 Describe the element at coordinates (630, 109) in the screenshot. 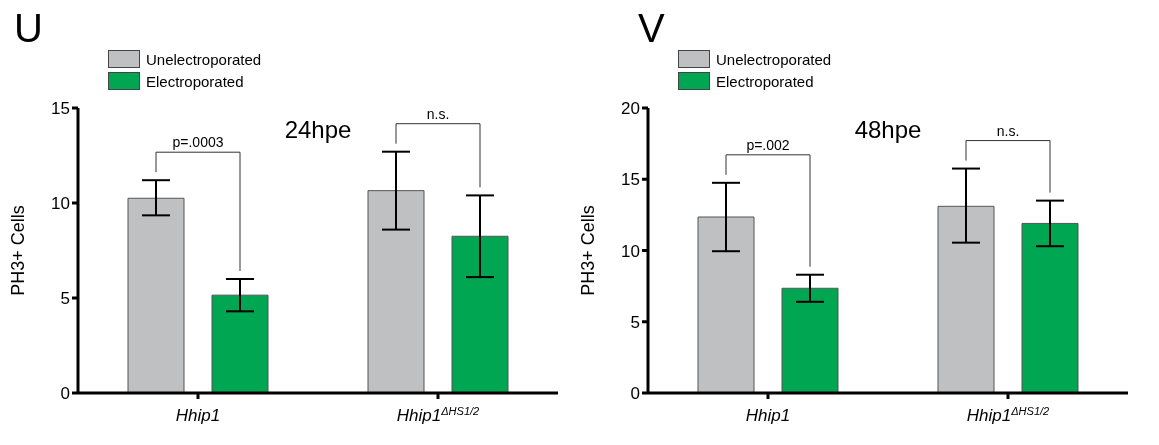

I see `y-tick-label: 20` at that location.